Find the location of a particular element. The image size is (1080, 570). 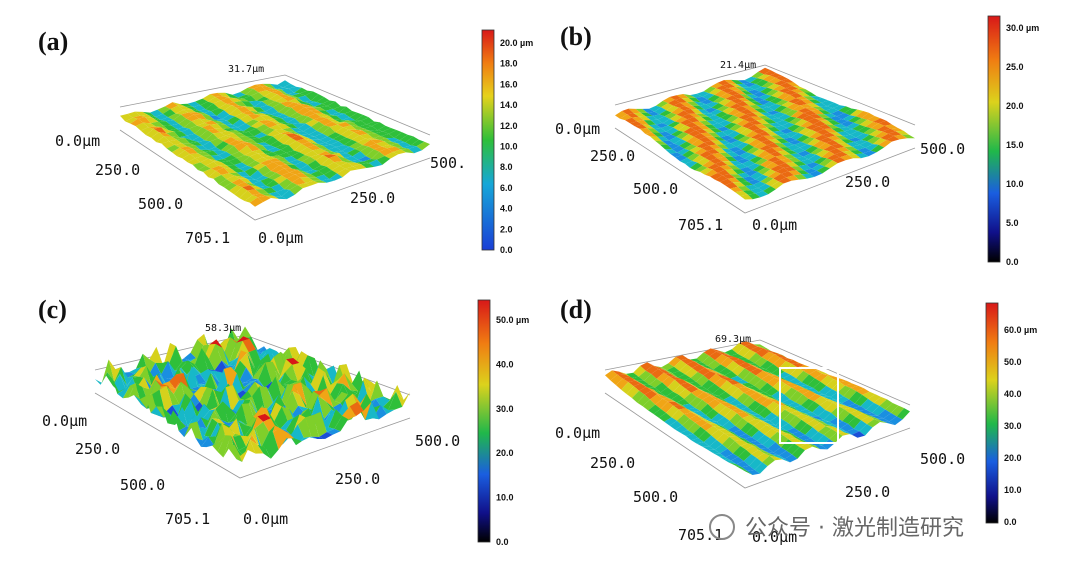

colorbar-tick-label: 4.0 is located at coordinates (506, 209).